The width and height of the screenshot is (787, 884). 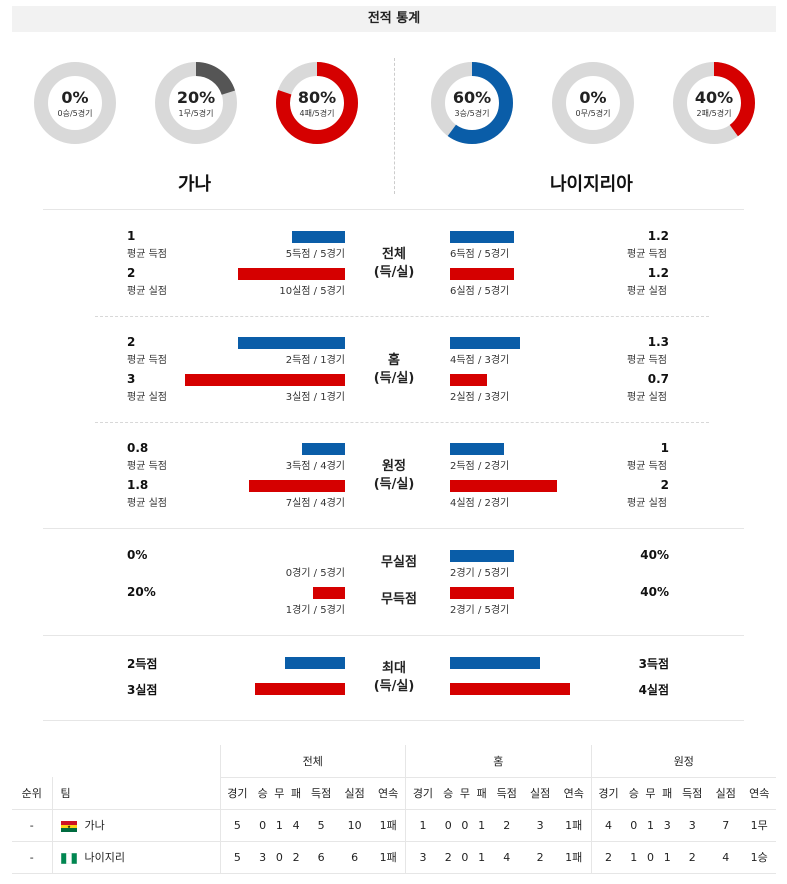 I want to click on cell-all-패: 4, so click(x=296, y=825).